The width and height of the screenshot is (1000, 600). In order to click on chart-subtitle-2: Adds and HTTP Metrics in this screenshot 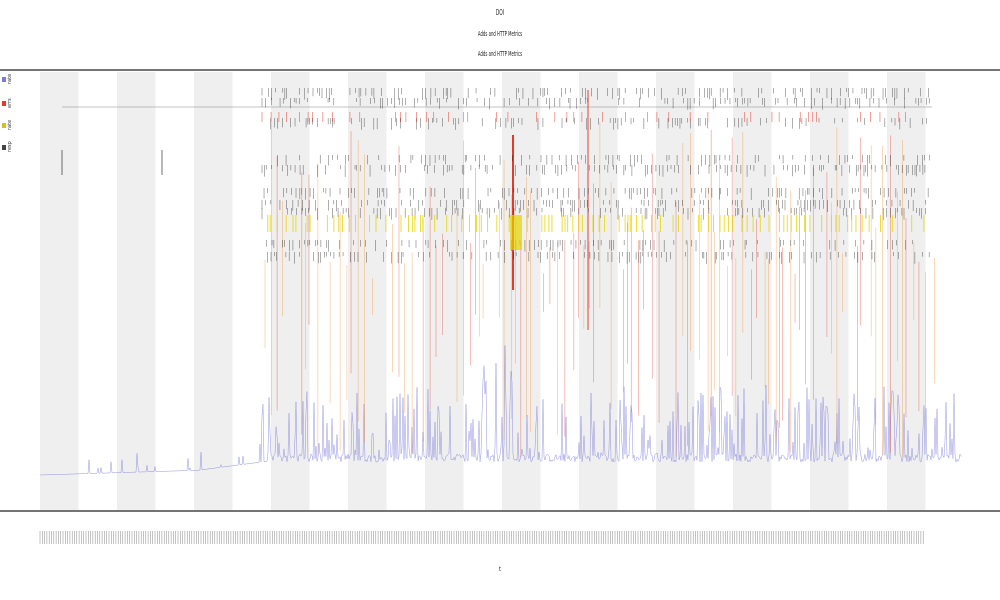, I will do `click(500, 54)`.